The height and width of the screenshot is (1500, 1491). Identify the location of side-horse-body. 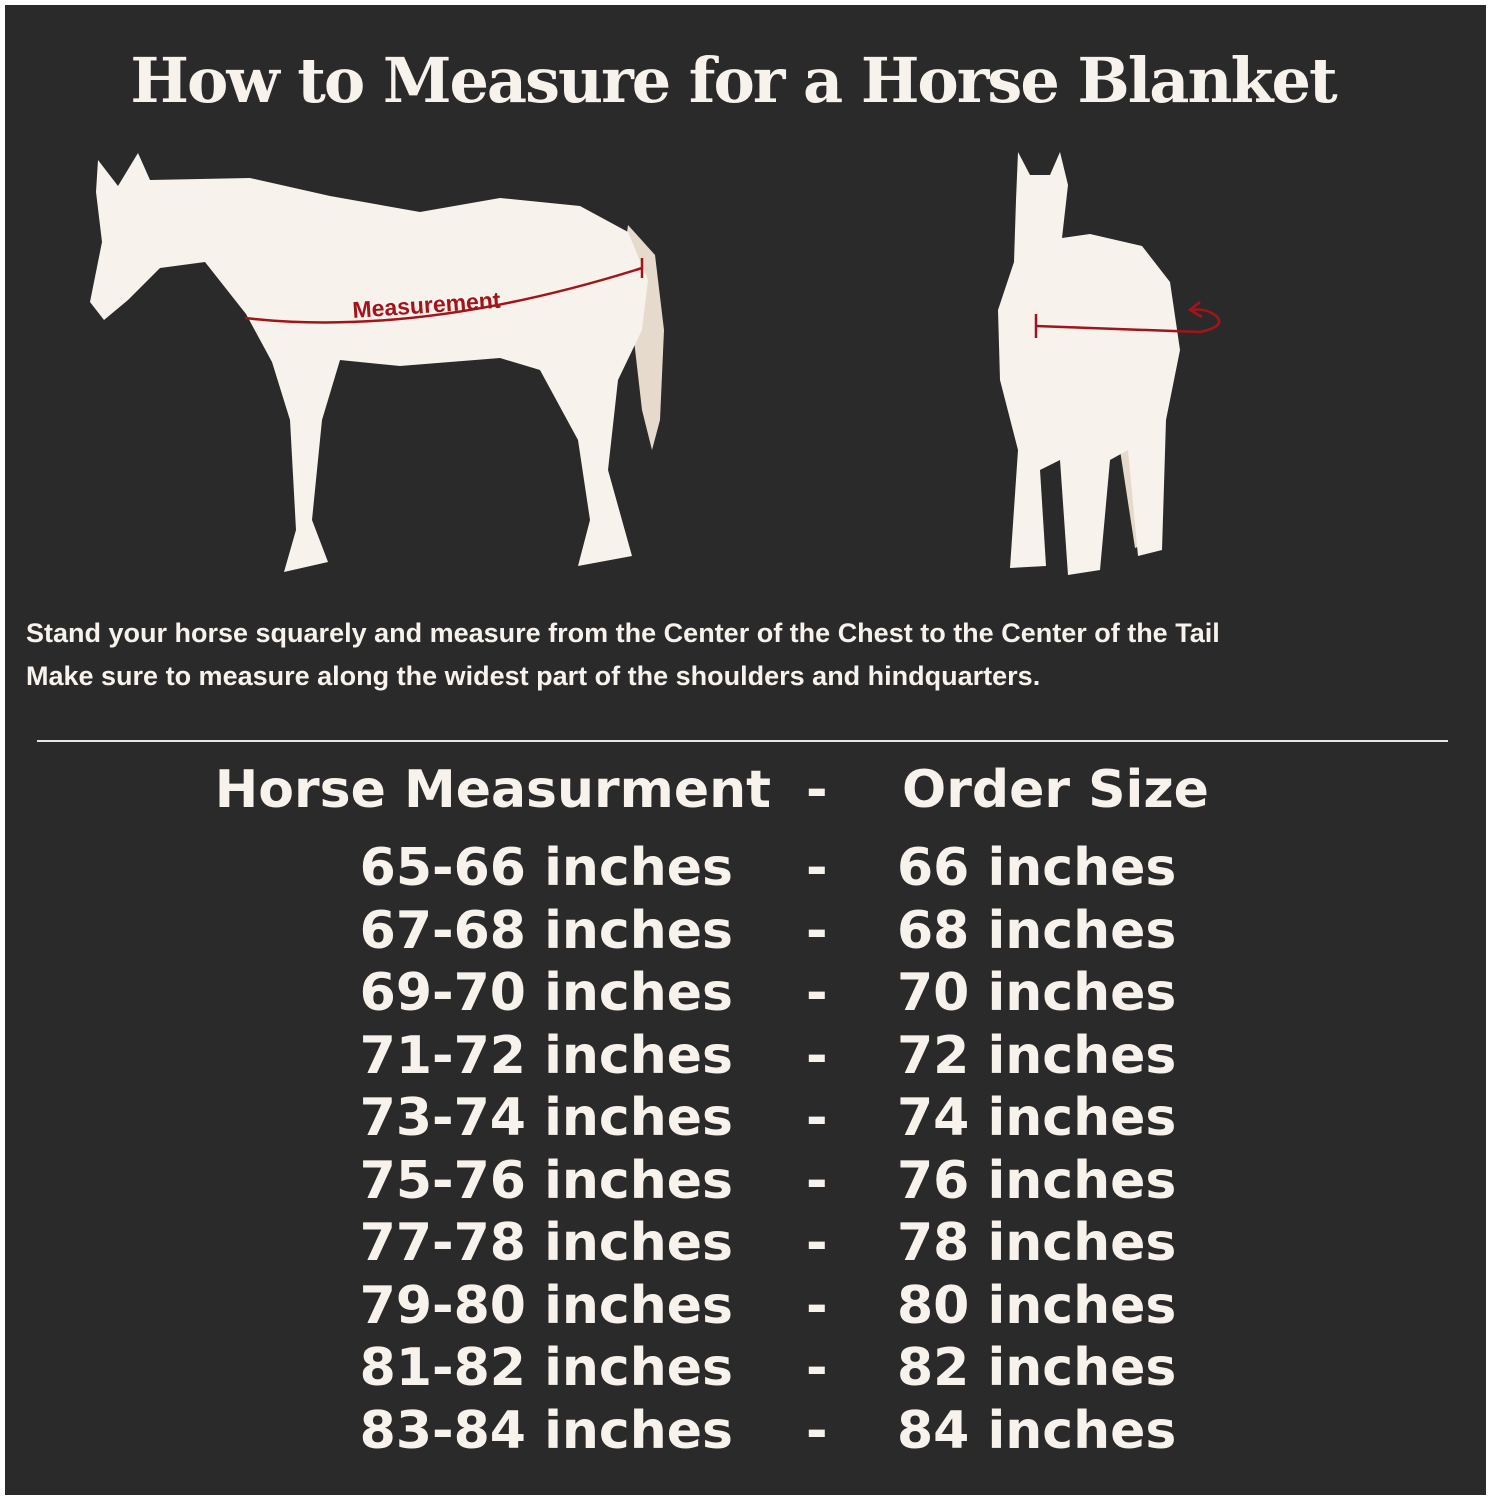
(369, 362).